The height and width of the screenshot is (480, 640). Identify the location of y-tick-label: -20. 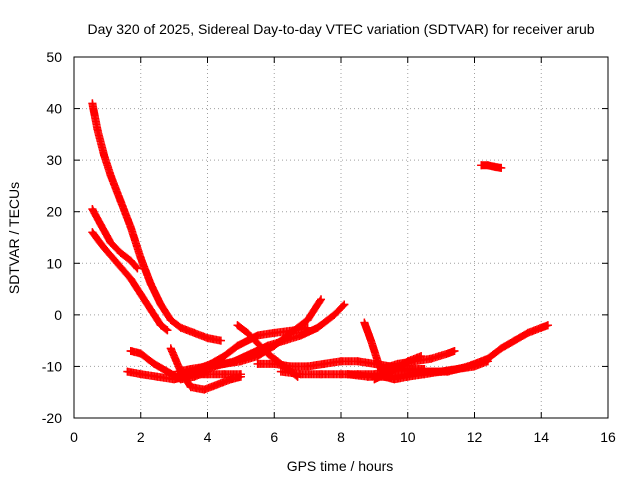
(52, 418).